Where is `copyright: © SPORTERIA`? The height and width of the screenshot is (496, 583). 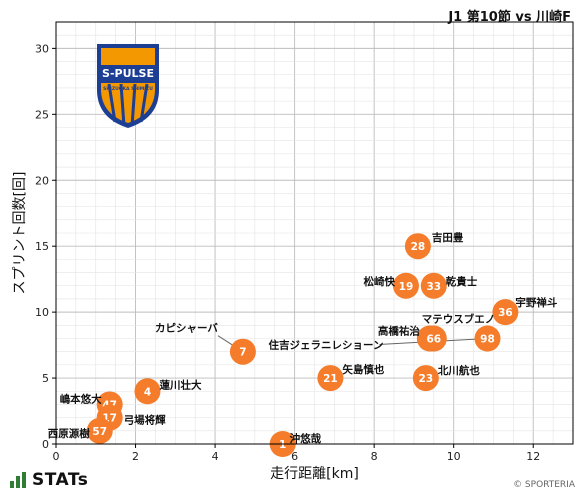 copyright: © SPORTERIA is located at coordinates (544, 485).